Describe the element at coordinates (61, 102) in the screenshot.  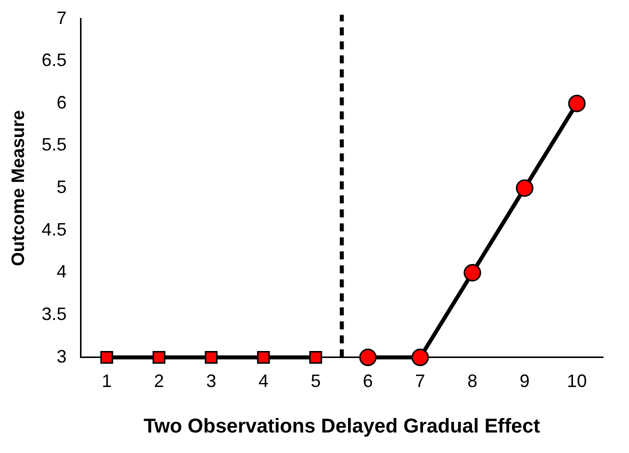
I see `y-tick-label: 6` at that location.